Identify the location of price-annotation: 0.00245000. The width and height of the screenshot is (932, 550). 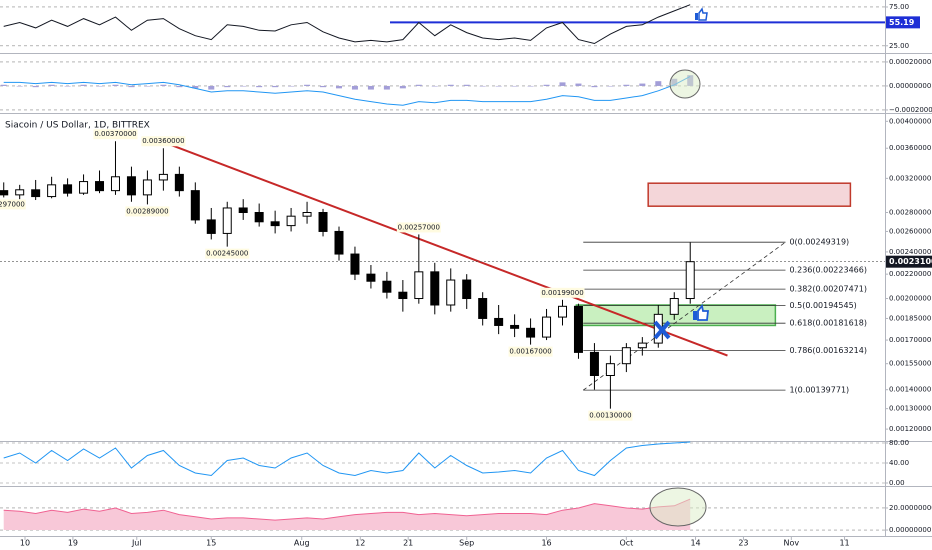
(227, 253).